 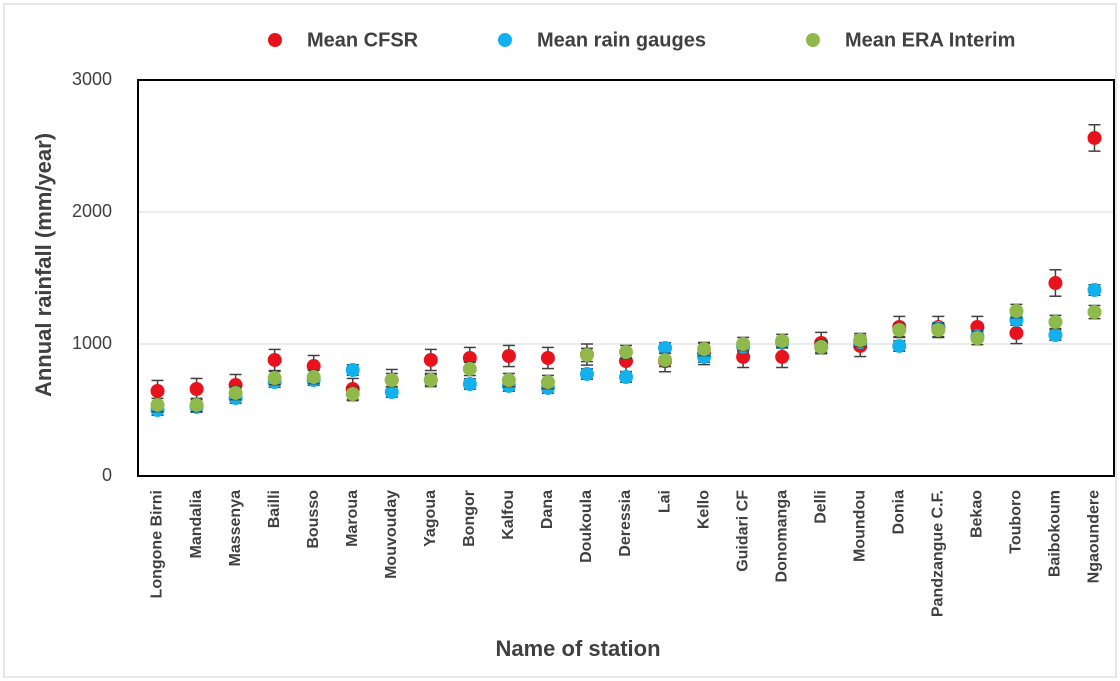 What do you see at coordinates (508, 515) in the screenshot?
I see `x-tick-label: Kalfou` at bounding box center [508, 515].